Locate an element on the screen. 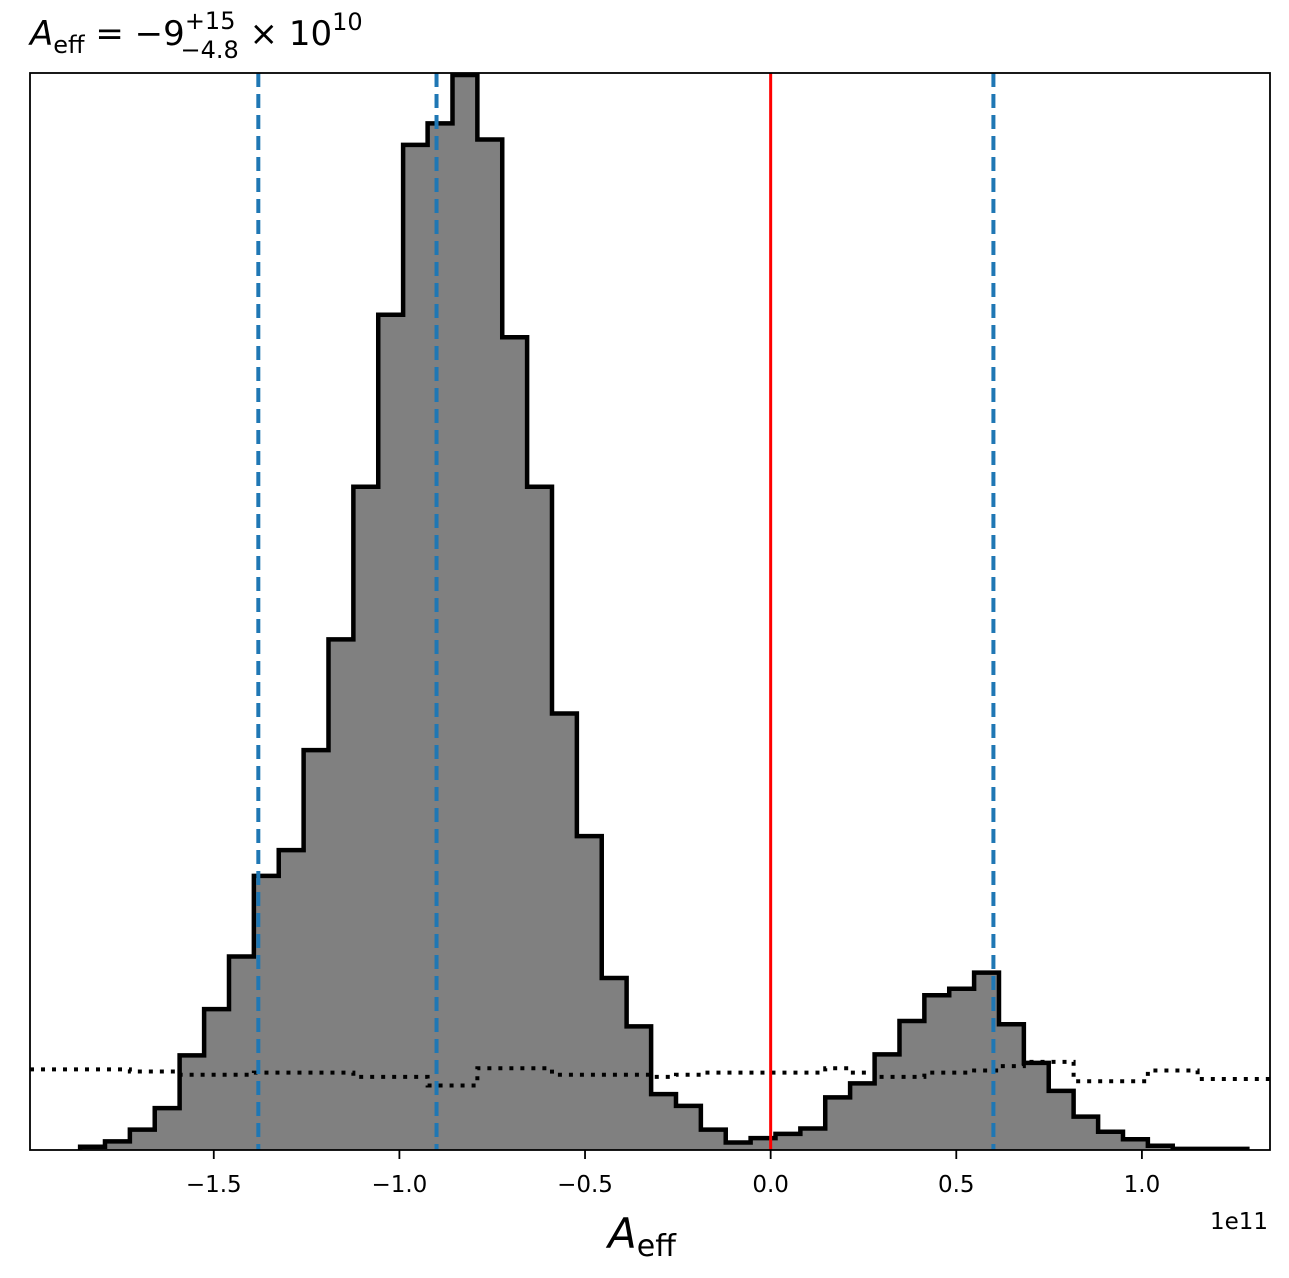 This screenshot has width=1289, height=1278. x-axis-label: Aeff is located at coordinates (641, 1236).